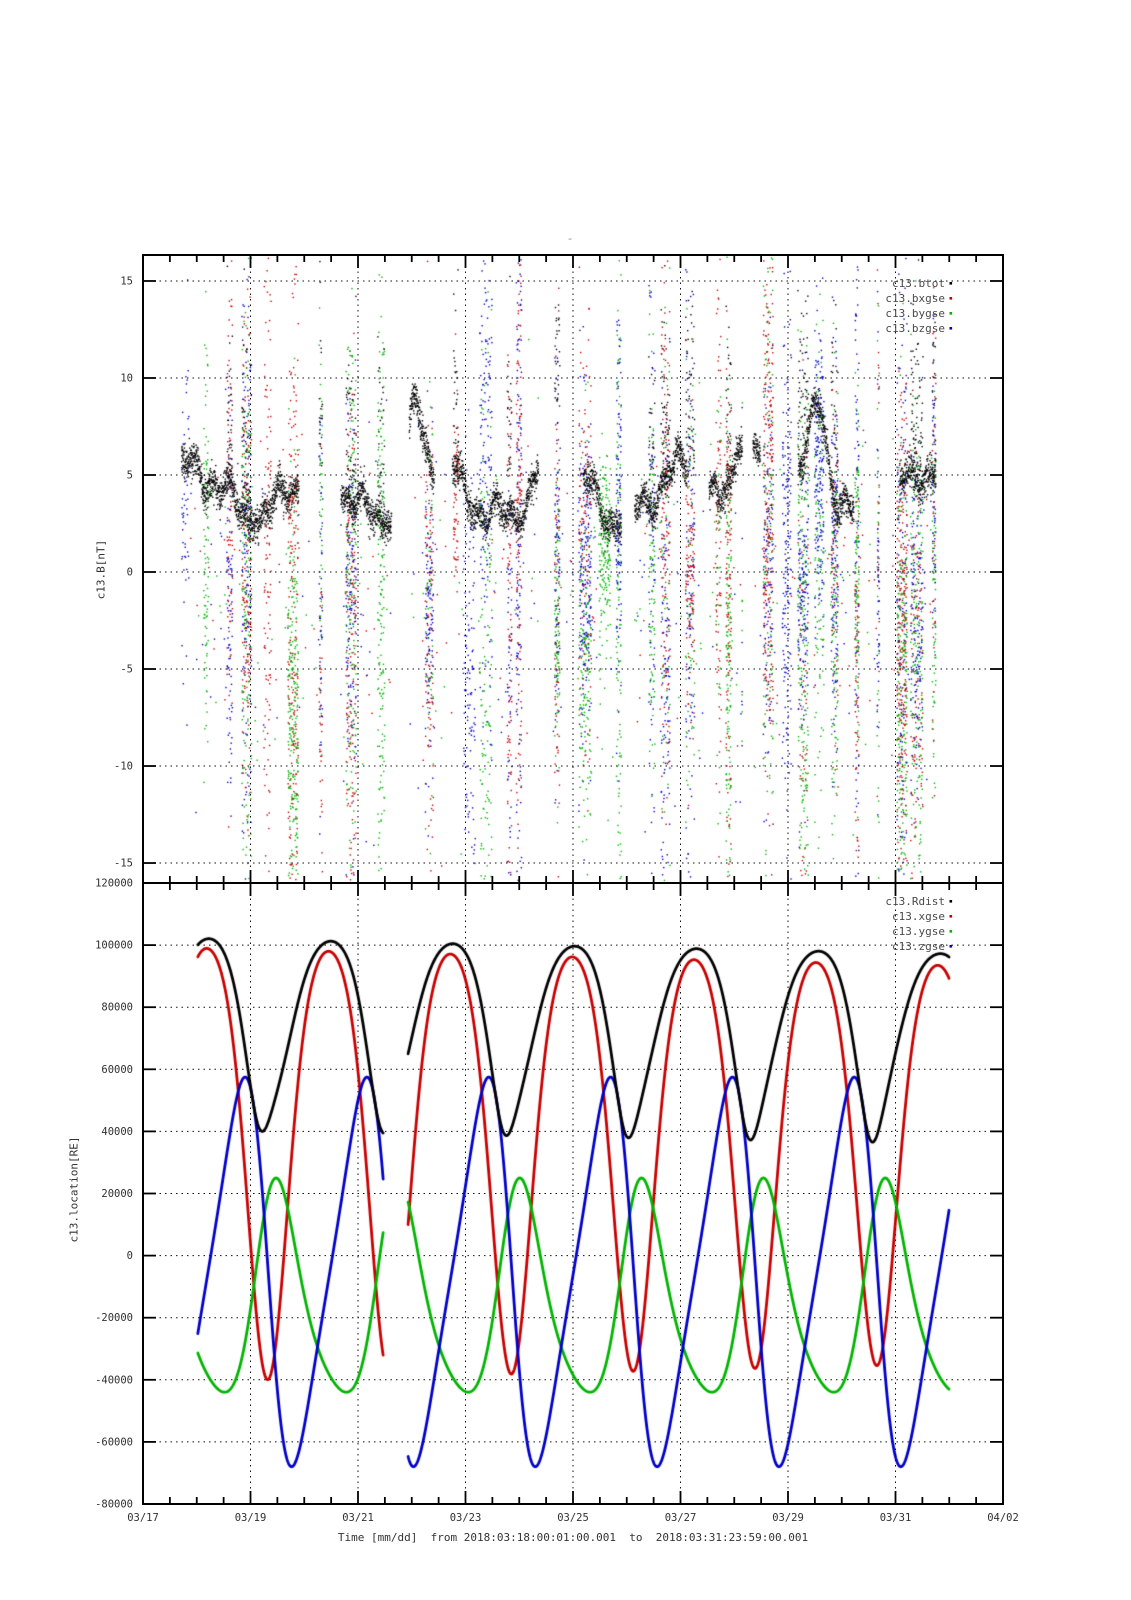 The image size is (1131, 1600). Describe the element at coordinates (143, 1518) in the screenshot. I see `x-tick-label: 03/17` at that location.